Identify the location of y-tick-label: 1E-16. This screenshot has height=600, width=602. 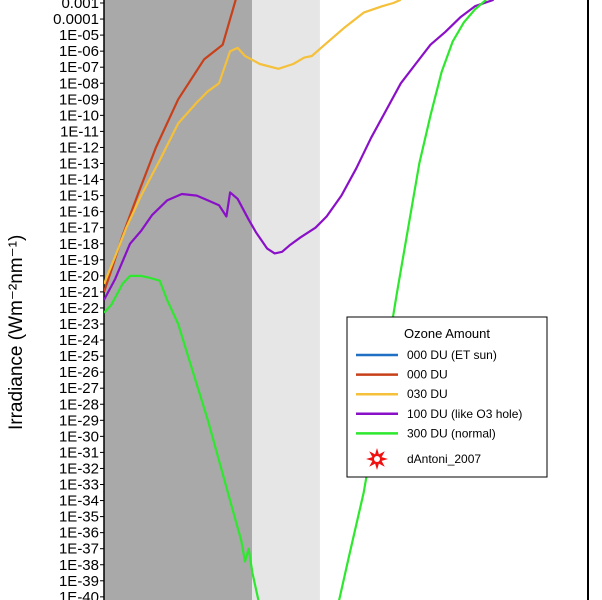
(79, 212).